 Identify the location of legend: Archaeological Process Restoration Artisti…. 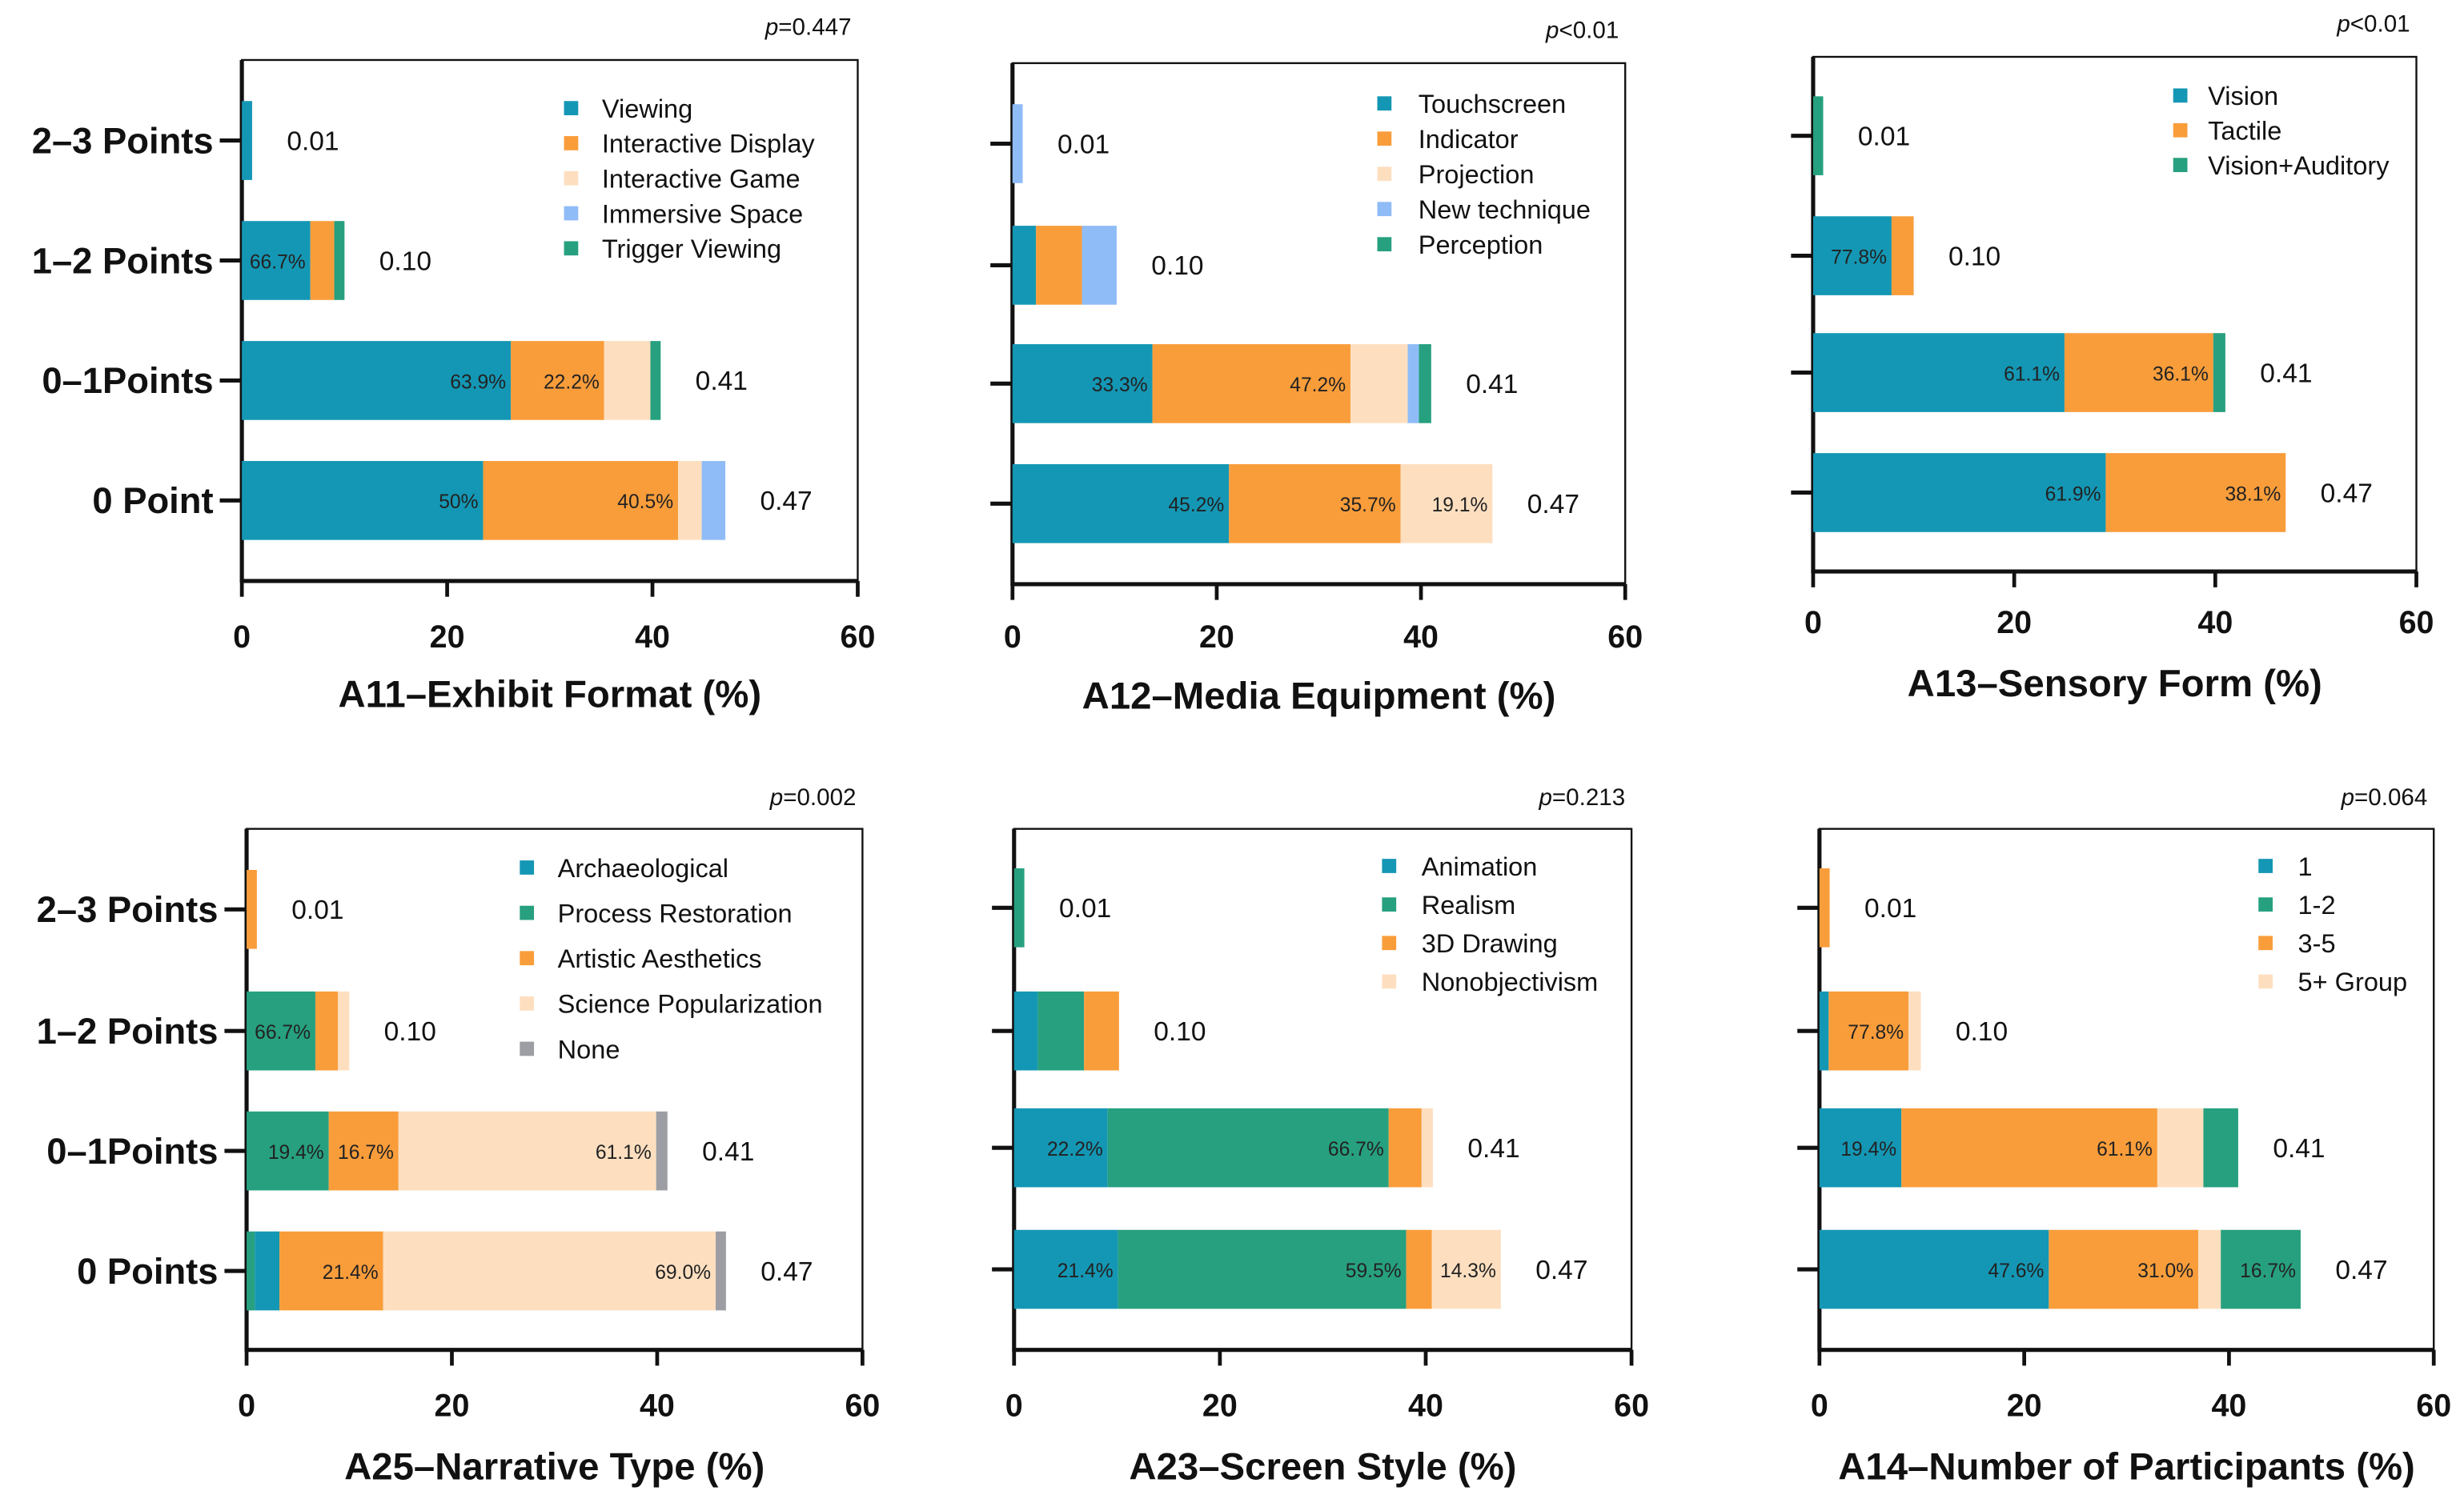
(672, 959).